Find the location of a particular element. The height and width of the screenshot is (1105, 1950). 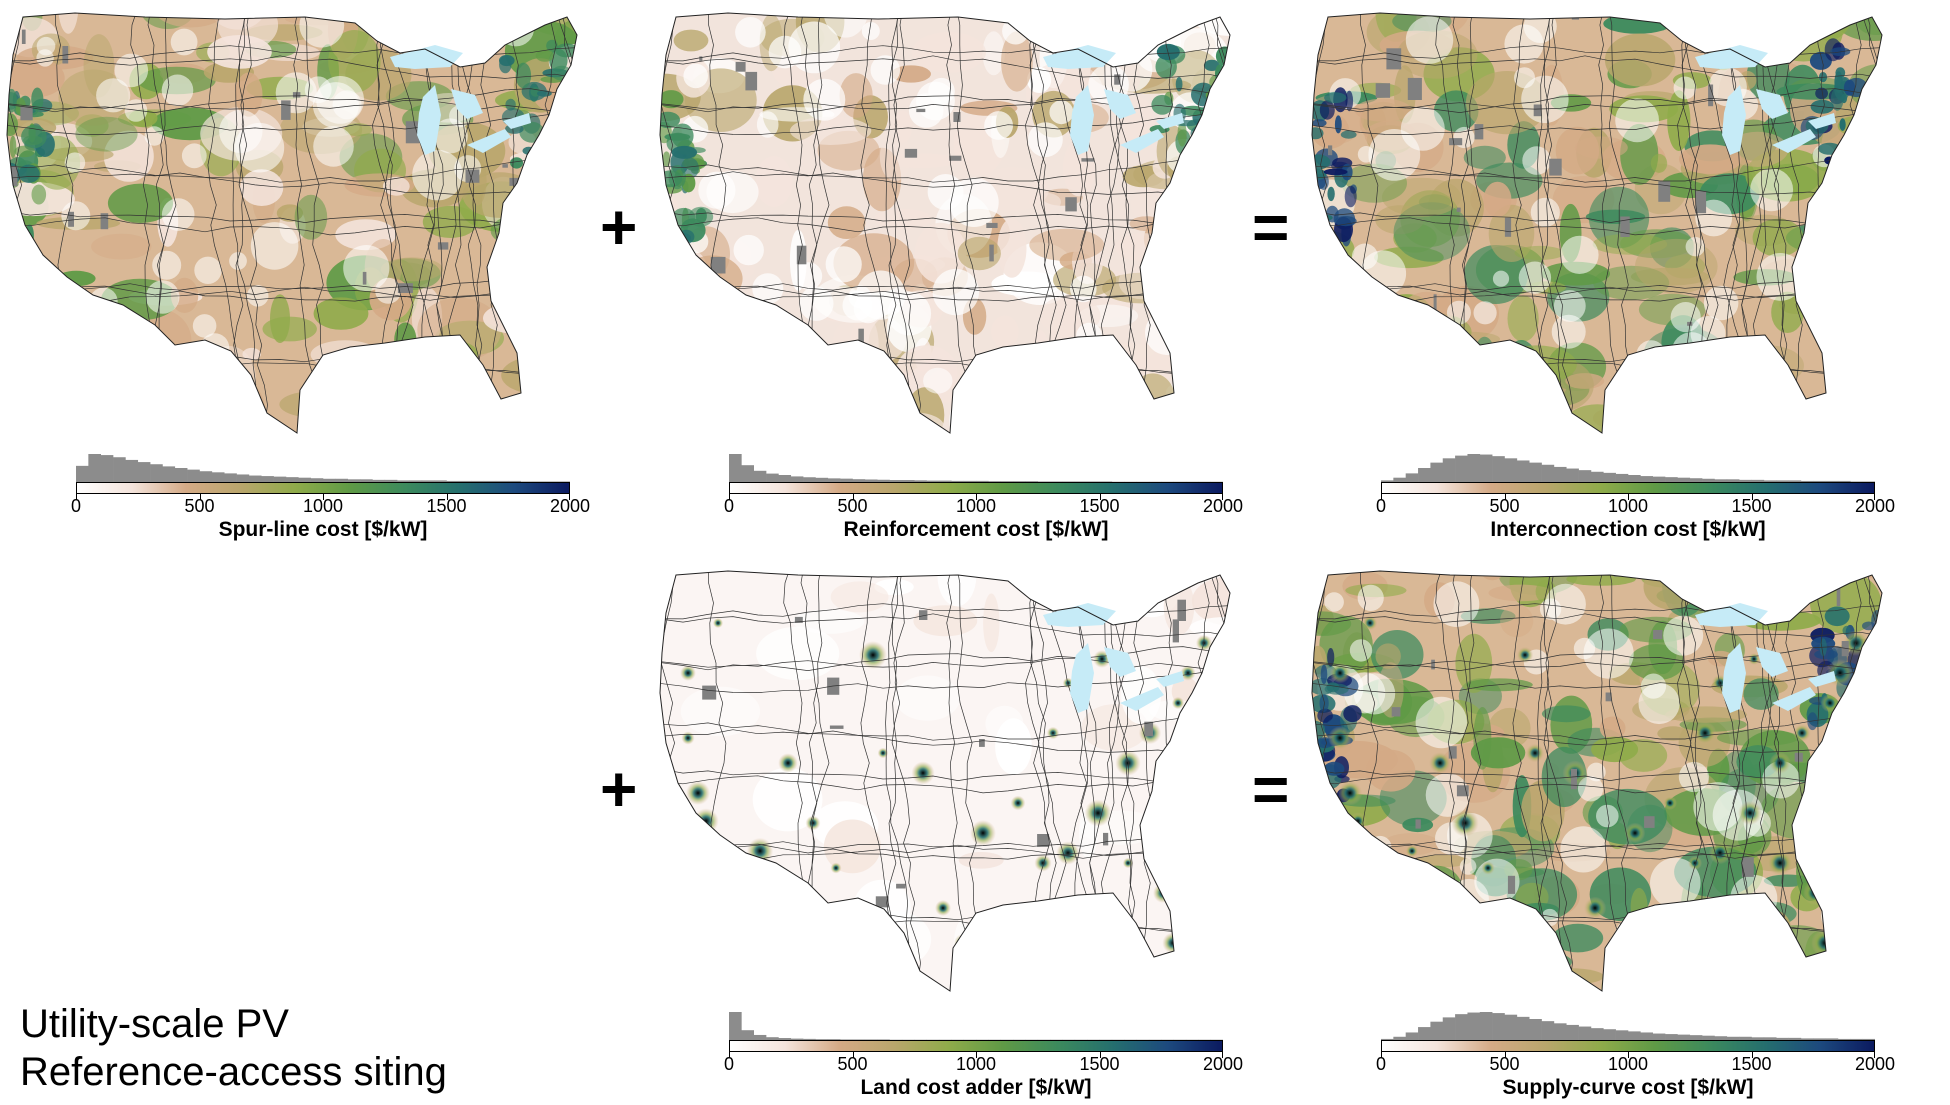

histogram-spur is located at coordinates (323, 468).